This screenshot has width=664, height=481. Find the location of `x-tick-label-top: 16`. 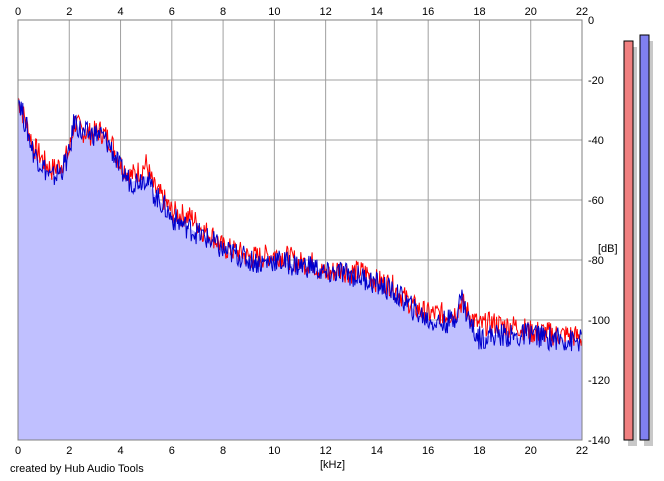

x-tick-label-top: 16 is located at coordinates (428, 12).